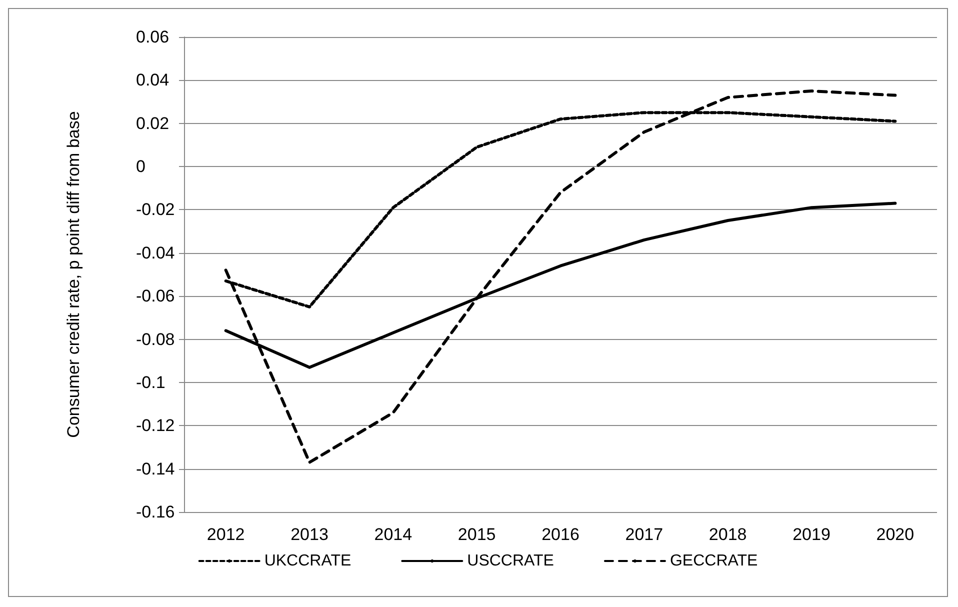  I want to click on x-tick-label: 2018, so click(727, 534).